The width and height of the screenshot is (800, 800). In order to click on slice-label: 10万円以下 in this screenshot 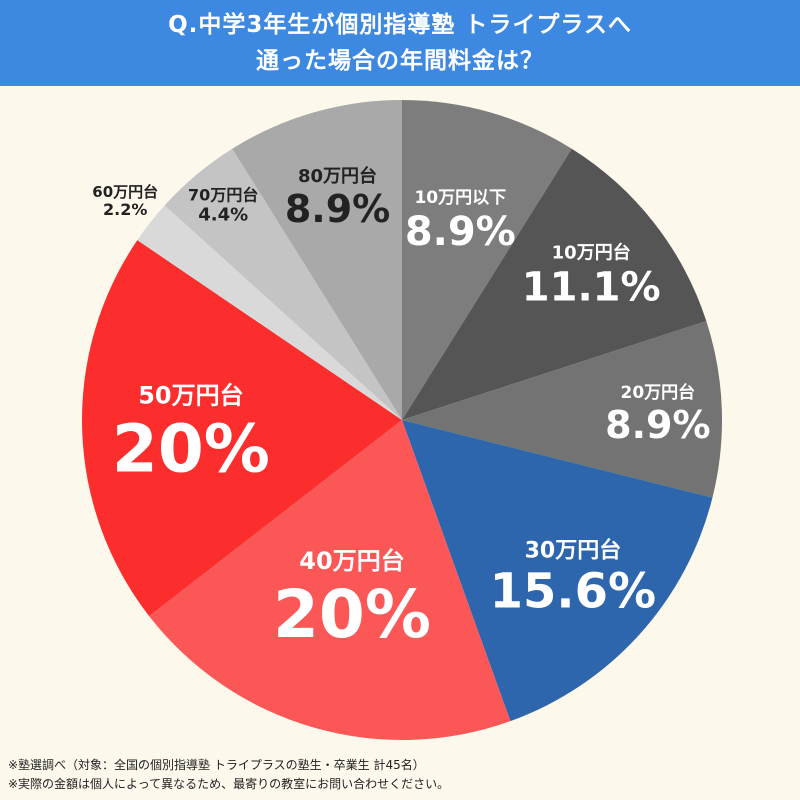, I will do `click(460, 198)`.